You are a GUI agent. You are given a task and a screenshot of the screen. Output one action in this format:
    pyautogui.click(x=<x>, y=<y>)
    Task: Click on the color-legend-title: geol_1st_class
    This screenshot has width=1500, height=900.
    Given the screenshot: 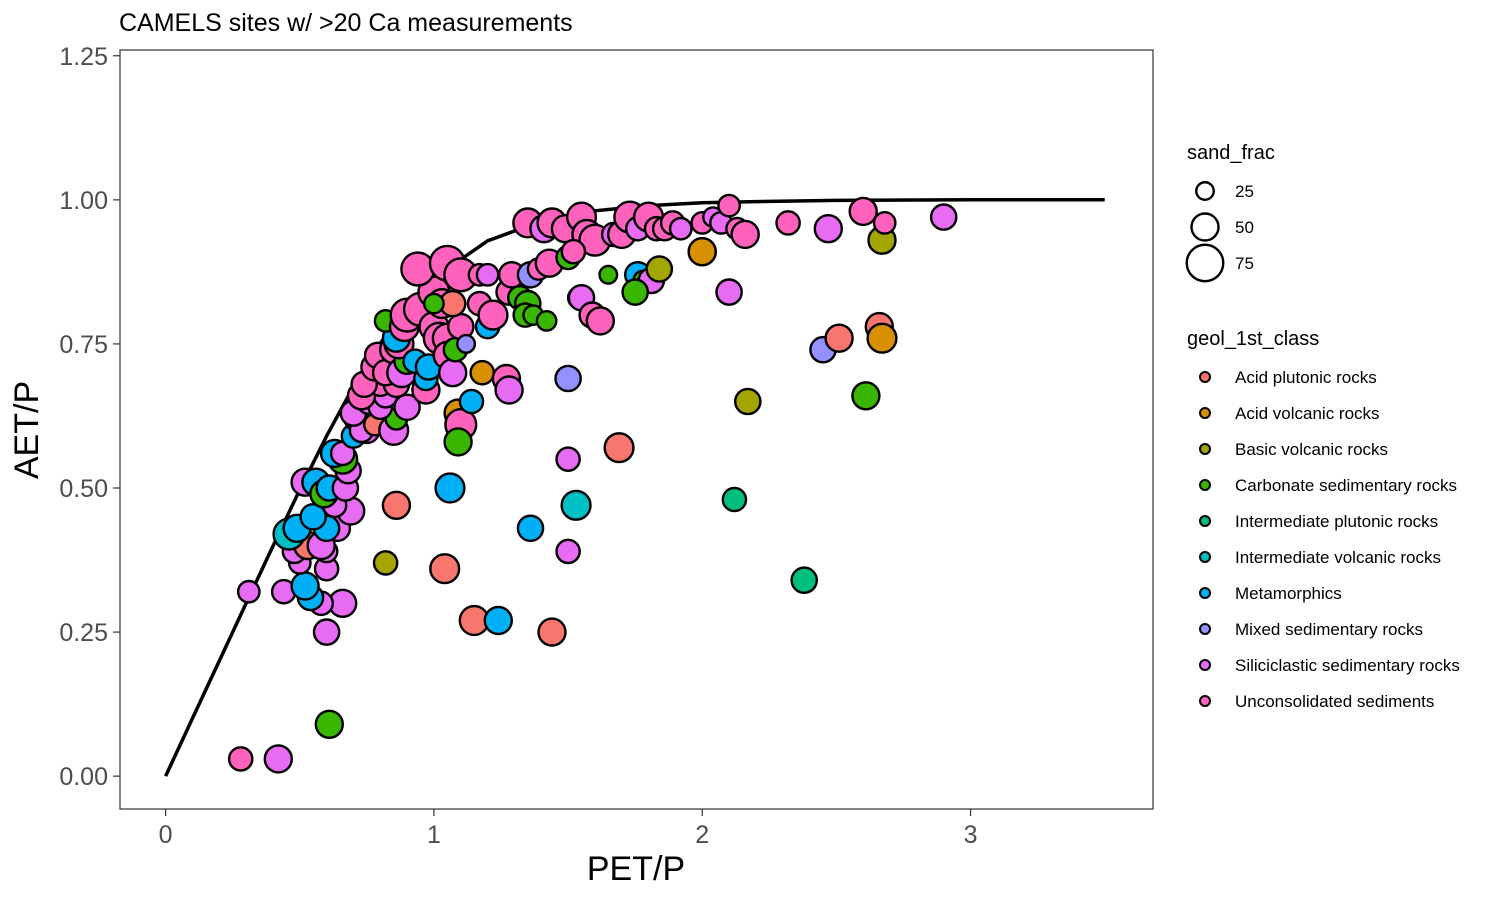 What is the action you would take?
    pyautogui.click(x=1253, y=339)
    